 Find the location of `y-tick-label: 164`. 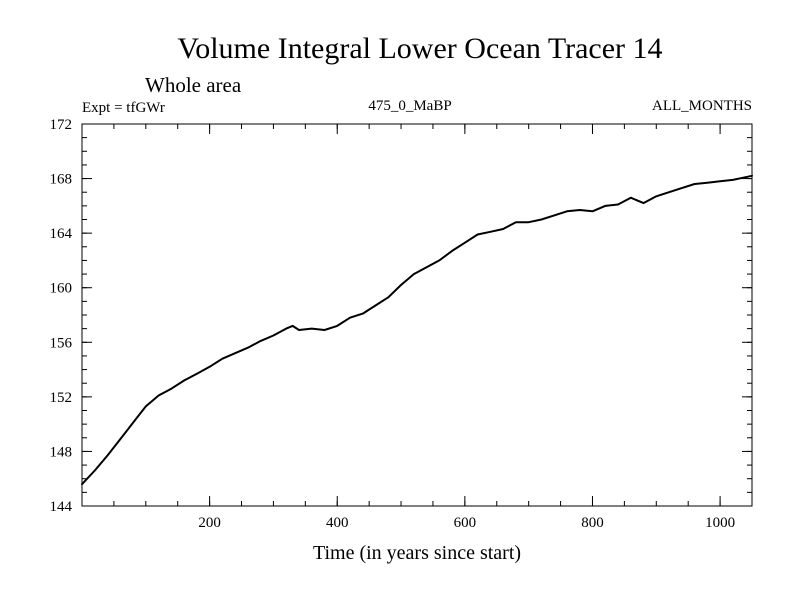

y-tick-label: 164 is located at coordinates (61, 234).